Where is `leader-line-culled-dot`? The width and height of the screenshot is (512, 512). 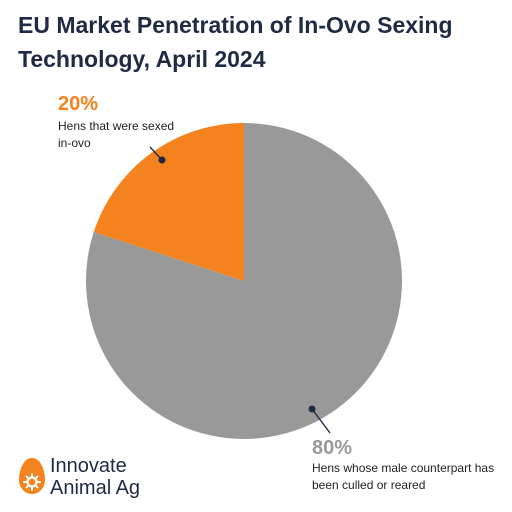
leader-line-culled-dot is located at coordinates (312, 409).